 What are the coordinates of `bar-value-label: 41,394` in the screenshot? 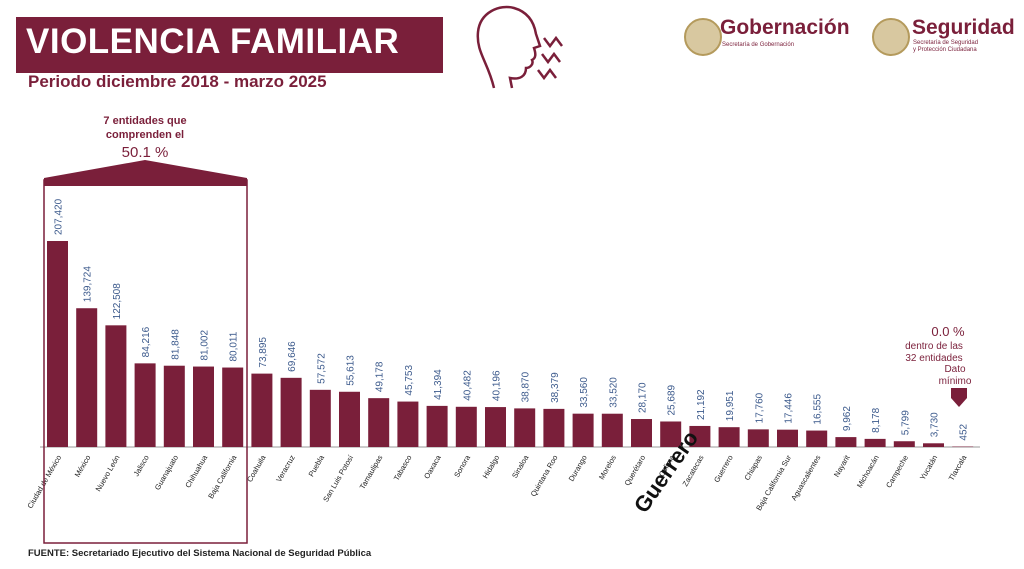 It's located at (438, 384).